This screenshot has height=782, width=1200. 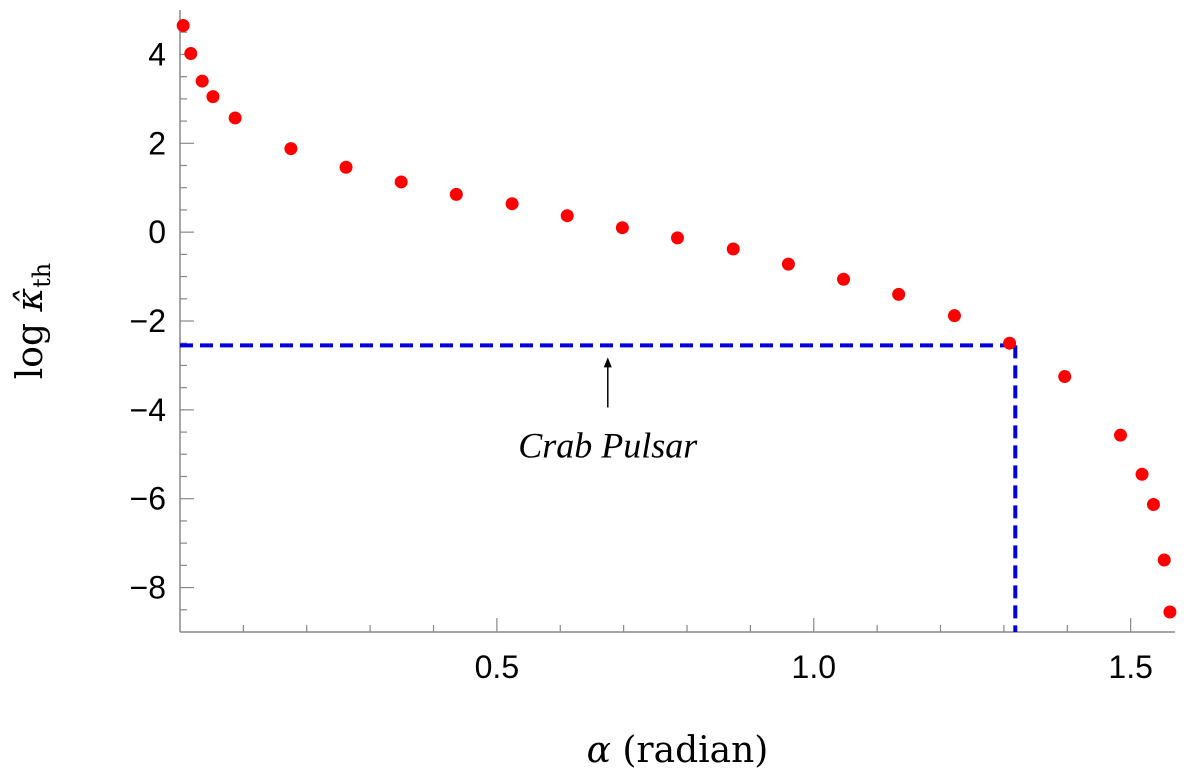 What do you see at coordinates (497, 667) in the screenshot?
I see `x-tick-label: 0.5` at bounding box center [497, 667].